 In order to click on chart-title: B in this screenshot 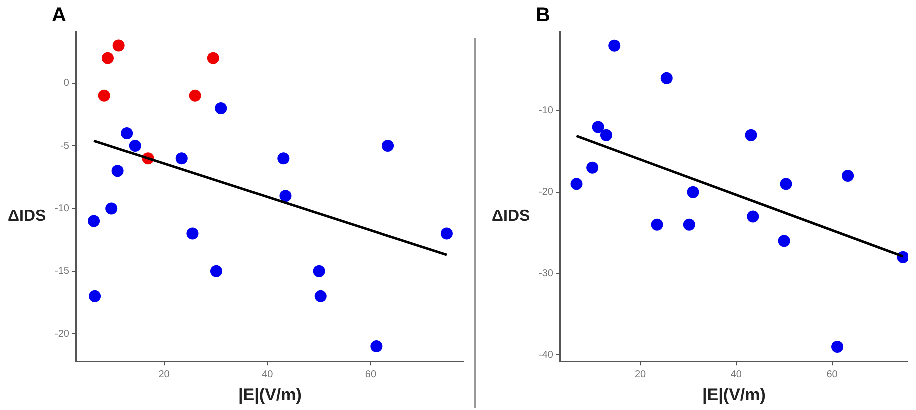, I will do `click(543, 15)`.